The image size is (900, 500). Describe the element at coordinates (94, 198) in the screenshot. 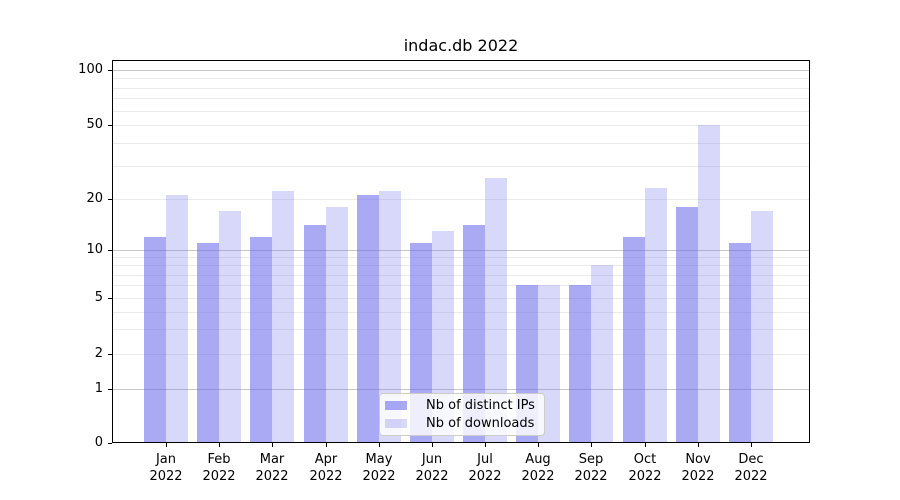

I see `y-tick-label: 20` at that location.